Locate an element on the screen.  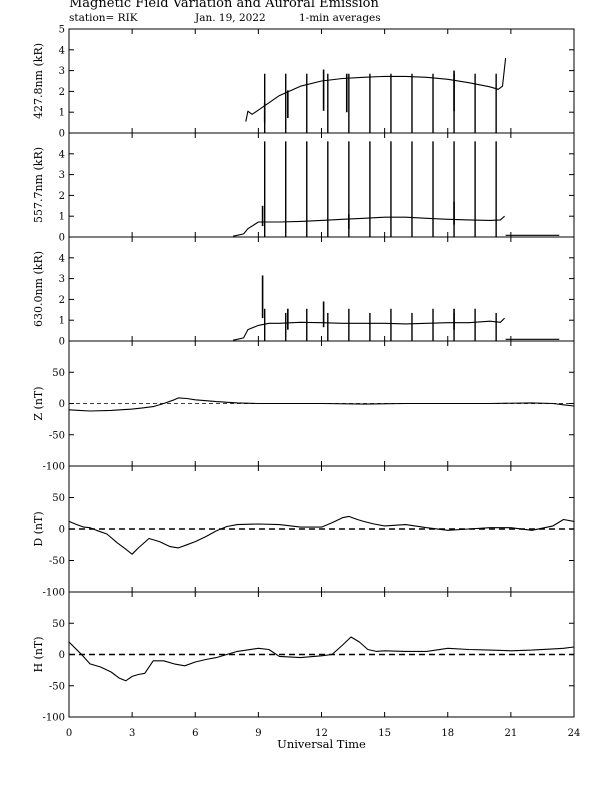
x-tick-label: 21 is located at coordinates (511, 733).